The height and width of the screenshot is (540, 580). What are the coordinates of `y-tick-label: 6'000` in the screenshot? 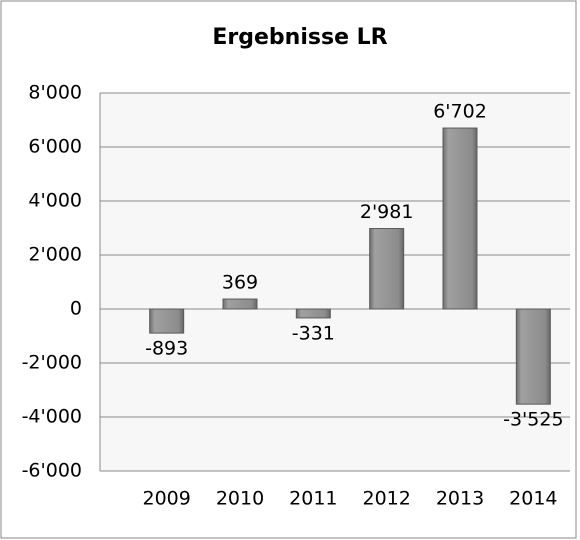 It's located at (55, 147).